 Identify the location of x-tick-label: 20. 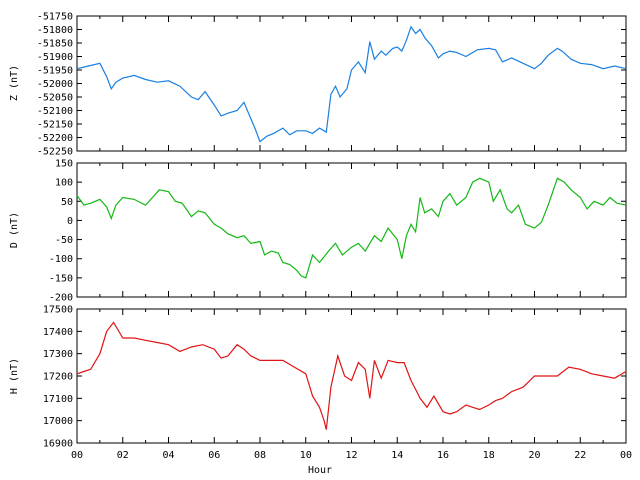
(534, 455).